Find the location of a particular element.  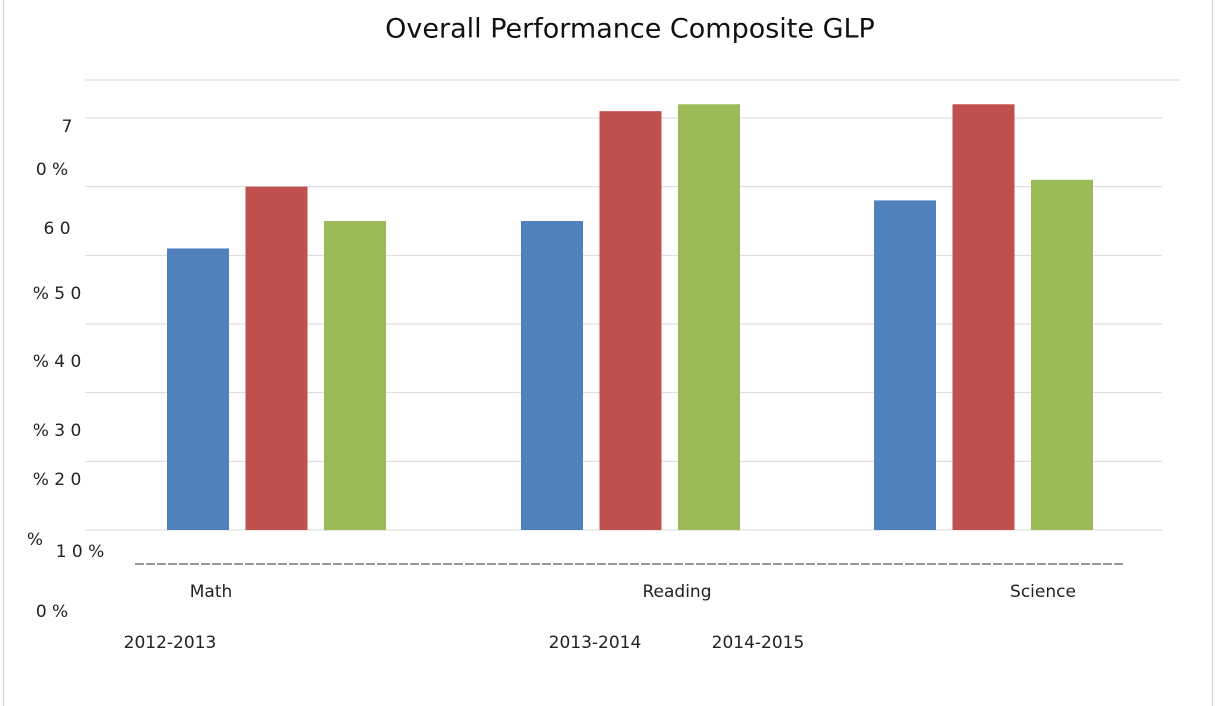

y-axis-label: 7 is located at coordinates (67, 127).